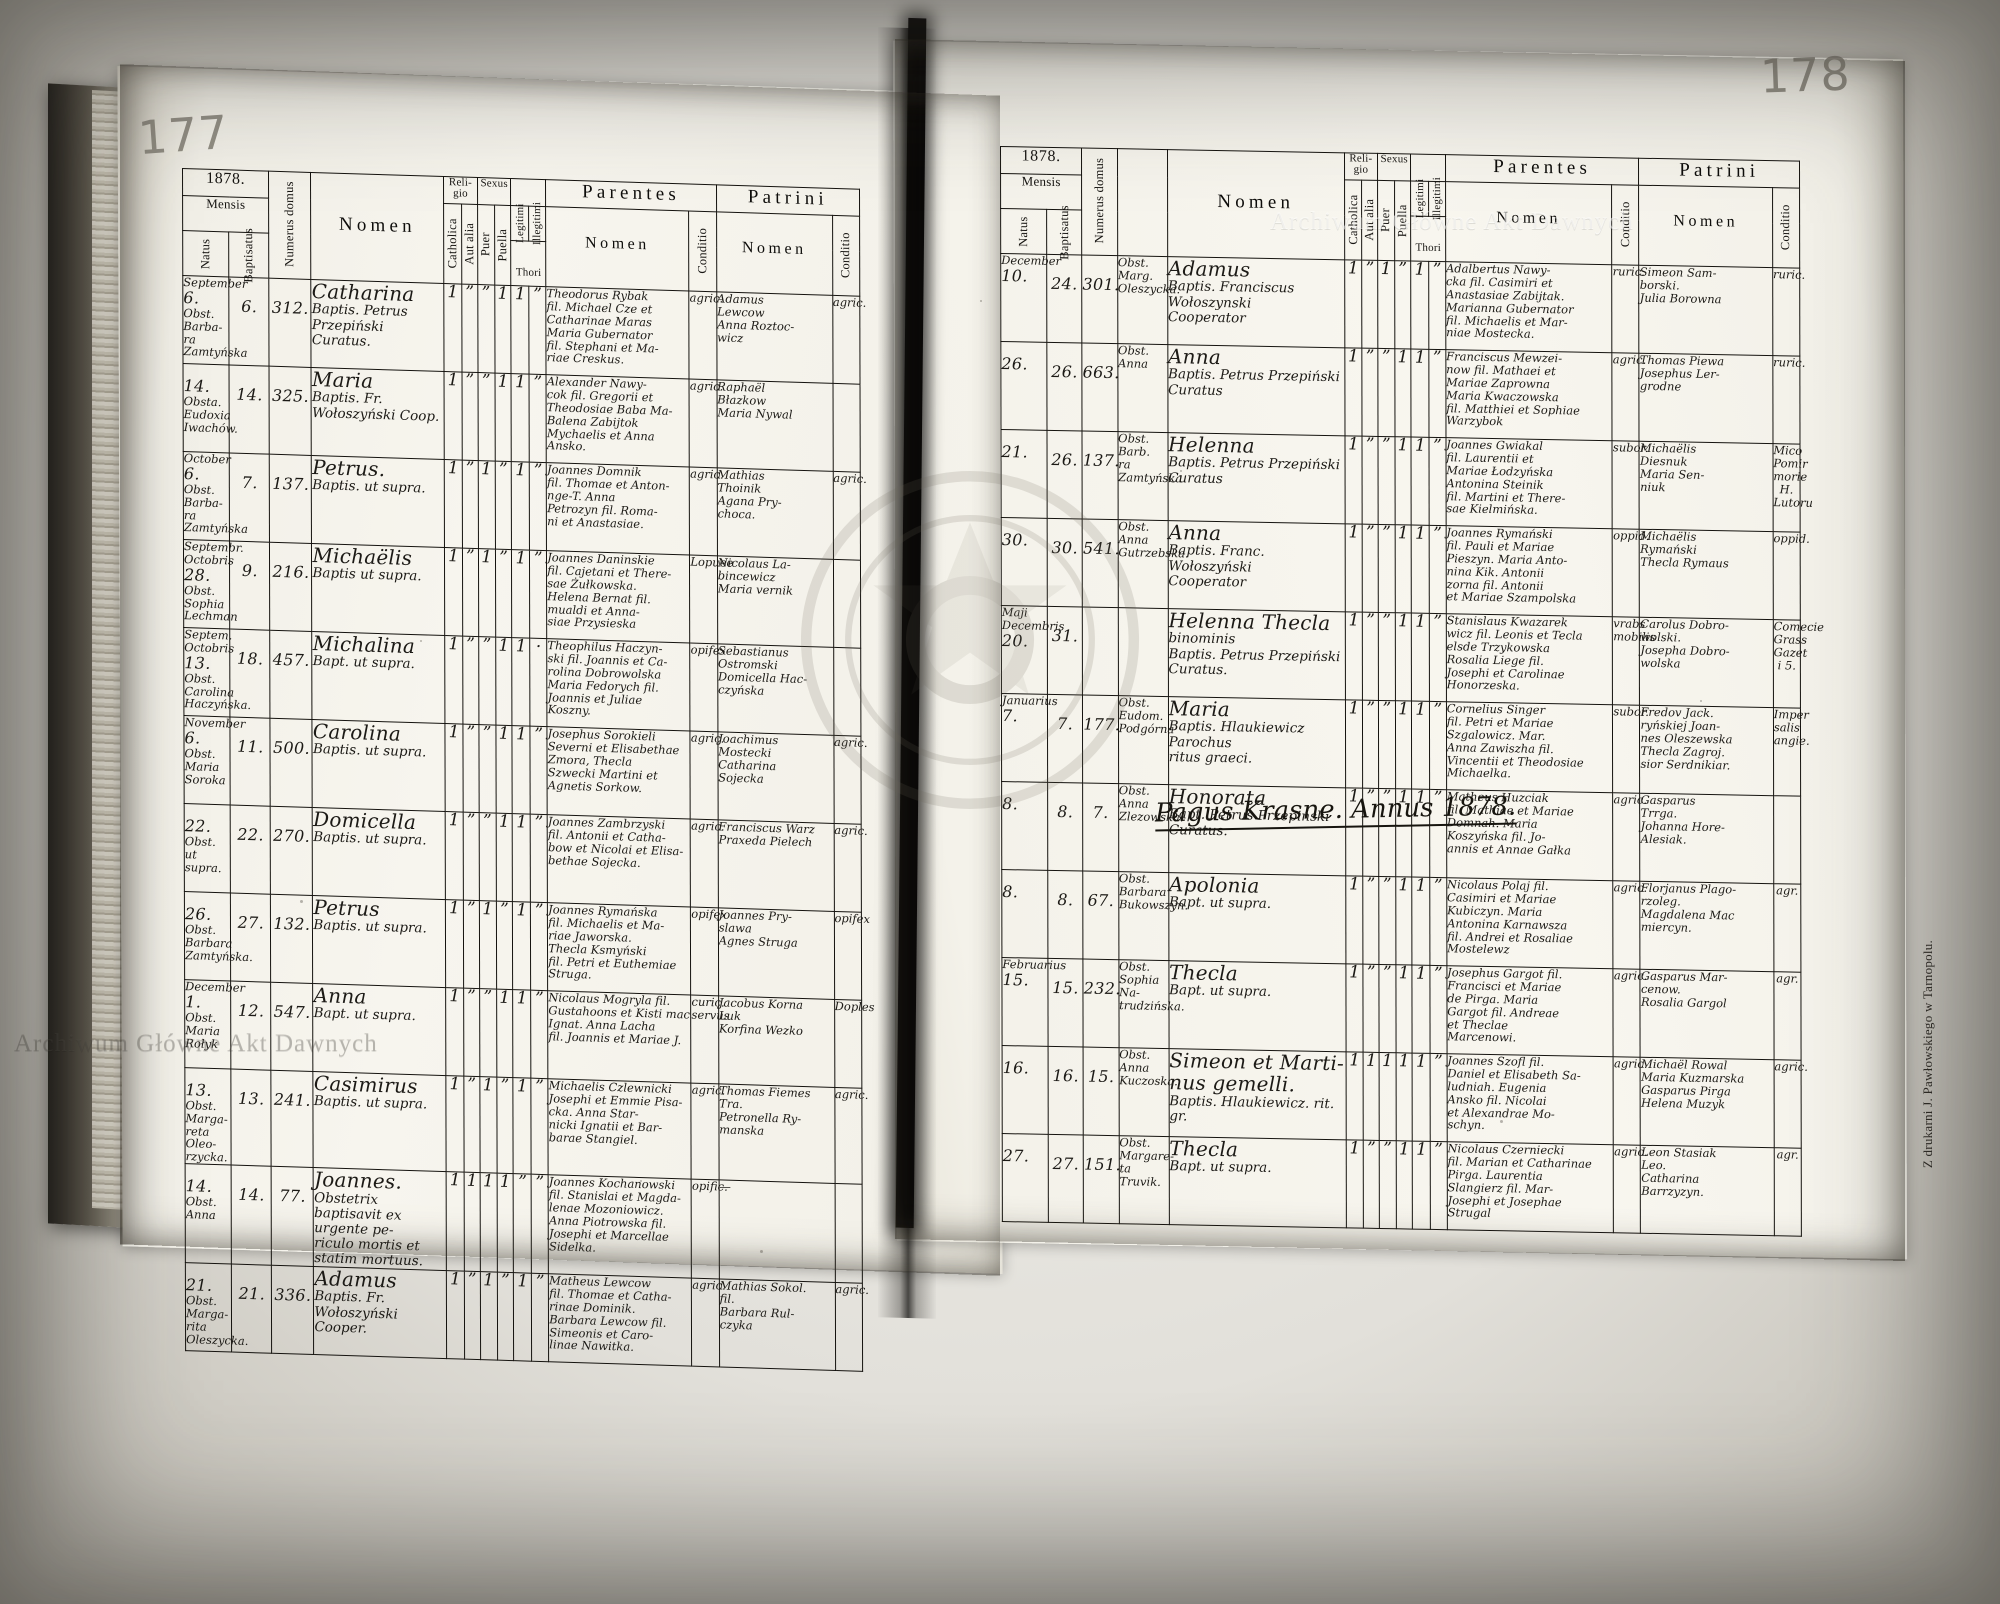 The width and height of the screenshot is (2000, 1604). I want to click on cell-natus: 26., so click(1023, 386).